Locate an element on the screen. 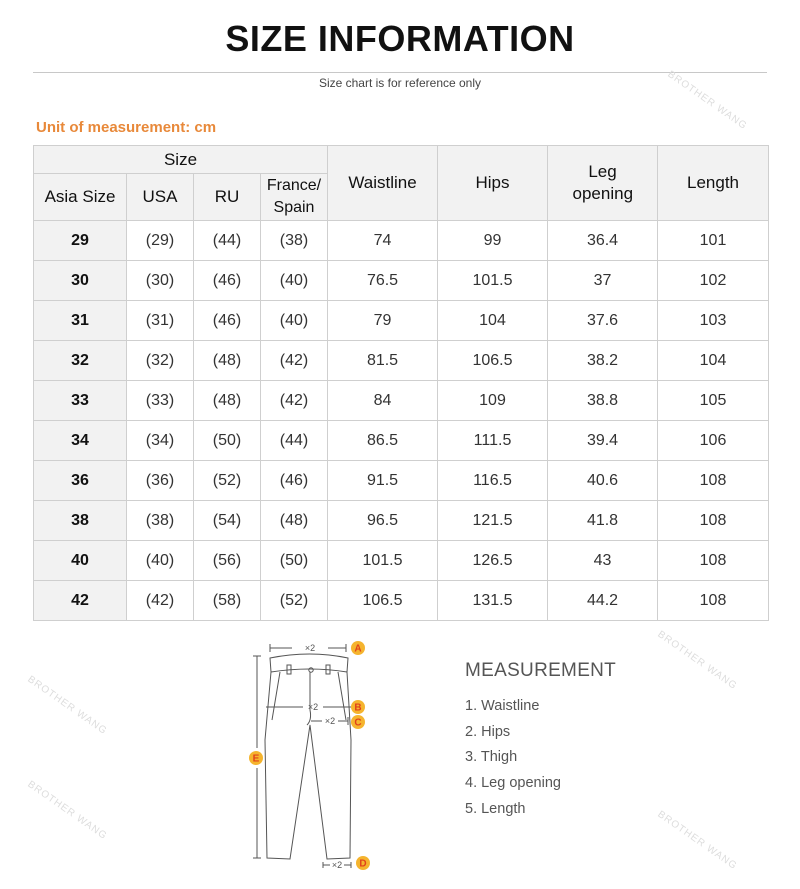 The image size is (800, 889). table-cell: 101 is located at coordinates (713, 240).